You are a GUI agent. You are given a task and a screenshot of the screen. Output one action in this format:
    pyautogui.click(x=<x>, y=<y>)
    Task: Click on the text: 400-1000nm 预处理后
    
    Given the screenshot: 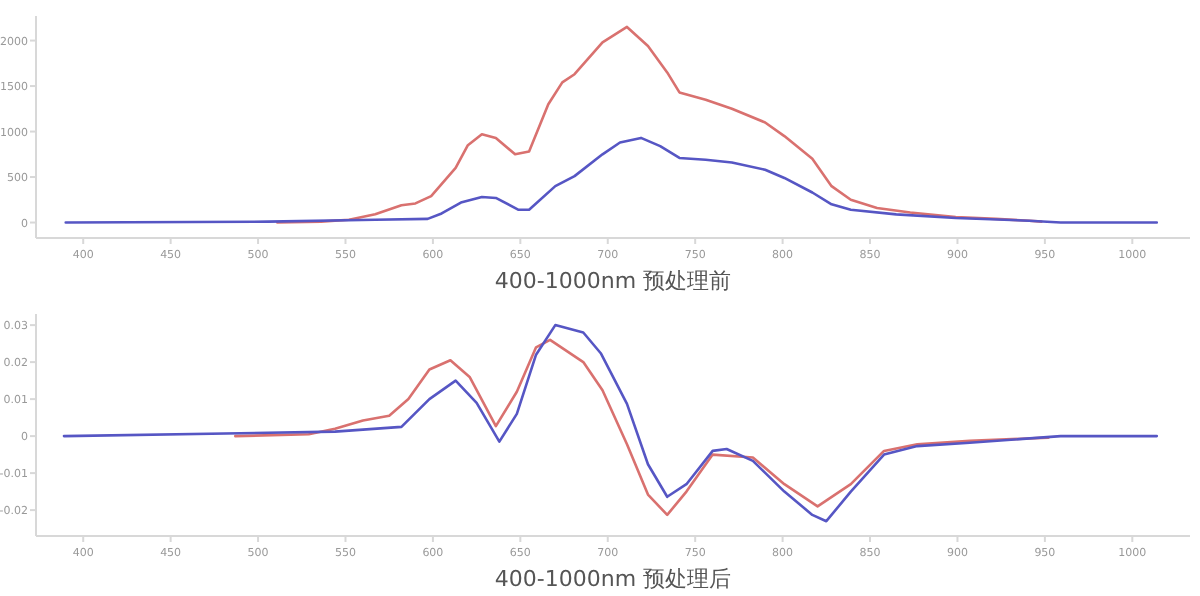 What is the action you would take?
    pyautogui.click(x=613, y=579)
    